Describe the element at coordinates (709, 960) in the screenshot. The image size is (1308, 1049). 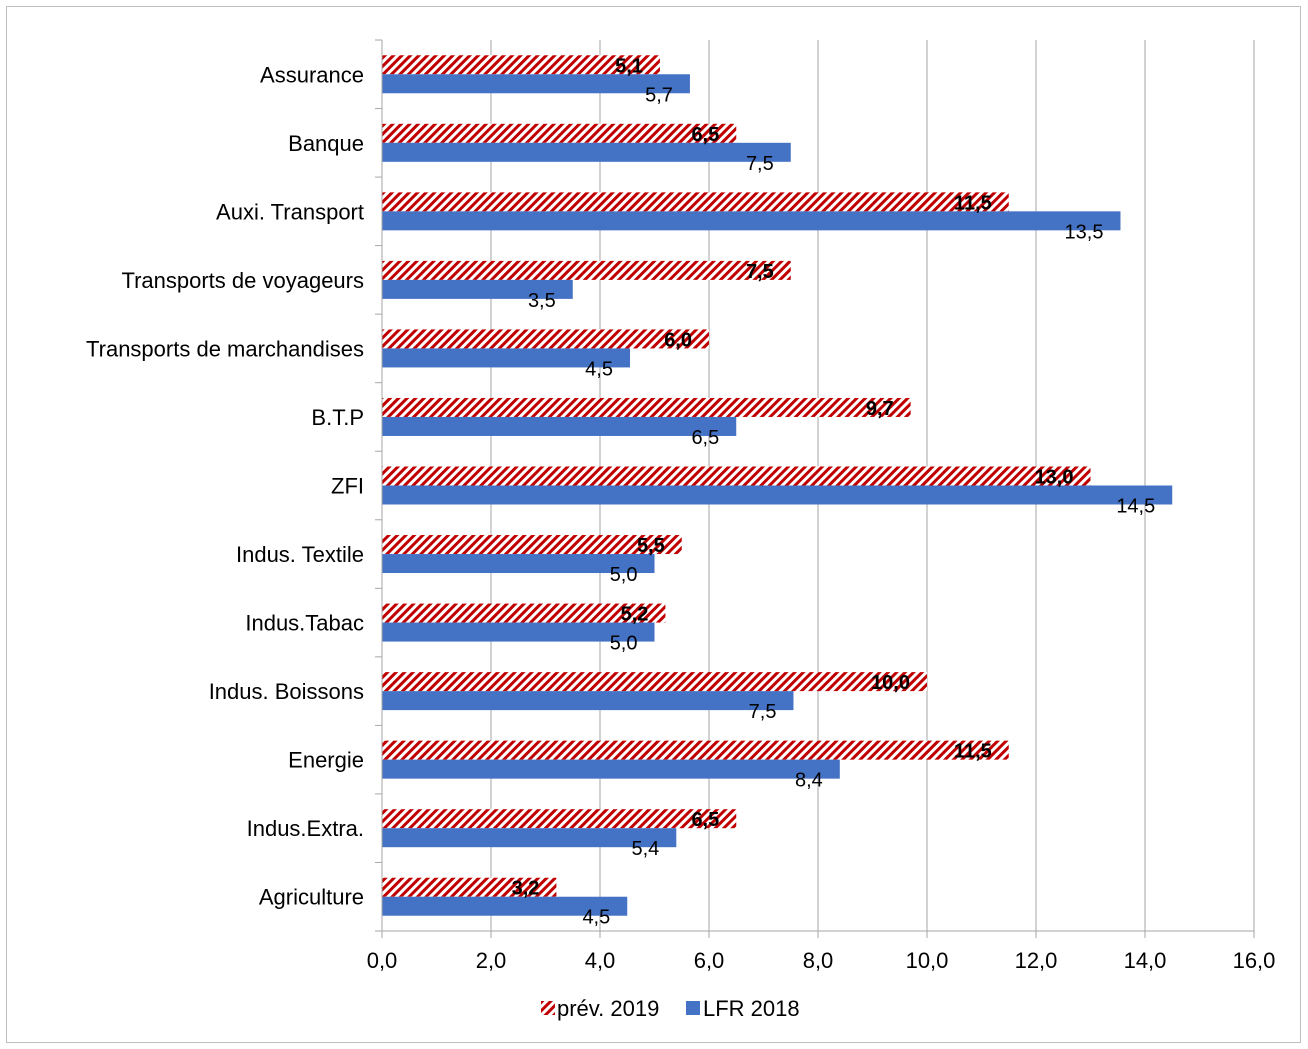
I see `x-tick-label: 6,0` at that location.